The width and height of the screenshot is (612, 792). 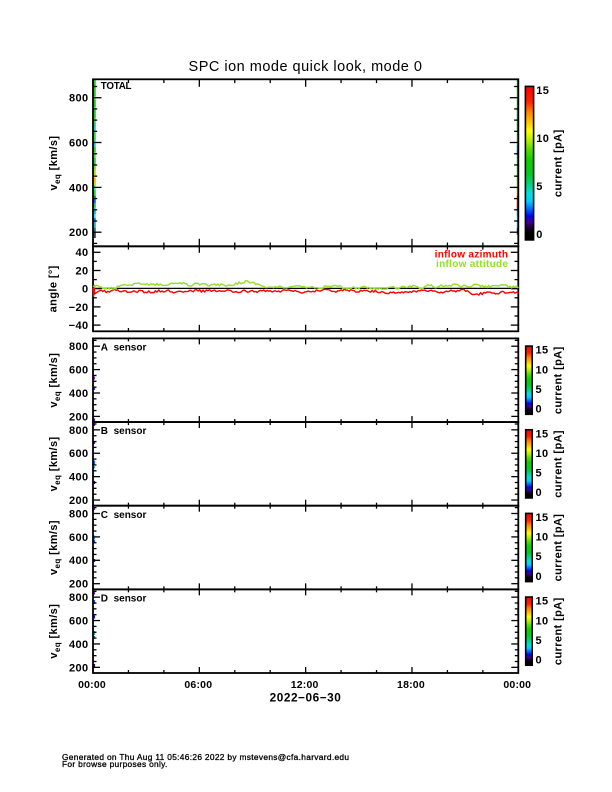 What do you see at coordinates (198, 685) in the screenshot?
I see `svg-text: 06:00` at bounding box center [198, 685].